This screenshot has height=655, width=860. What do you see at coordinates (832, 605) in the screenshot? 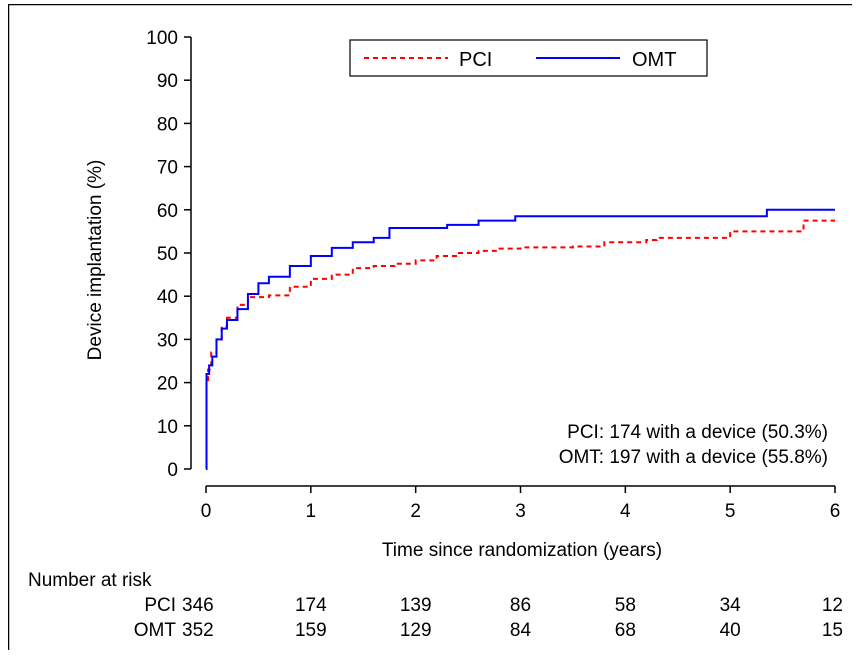
I see `risk-value-pci-6: 12` at bounding box center [832, 605].